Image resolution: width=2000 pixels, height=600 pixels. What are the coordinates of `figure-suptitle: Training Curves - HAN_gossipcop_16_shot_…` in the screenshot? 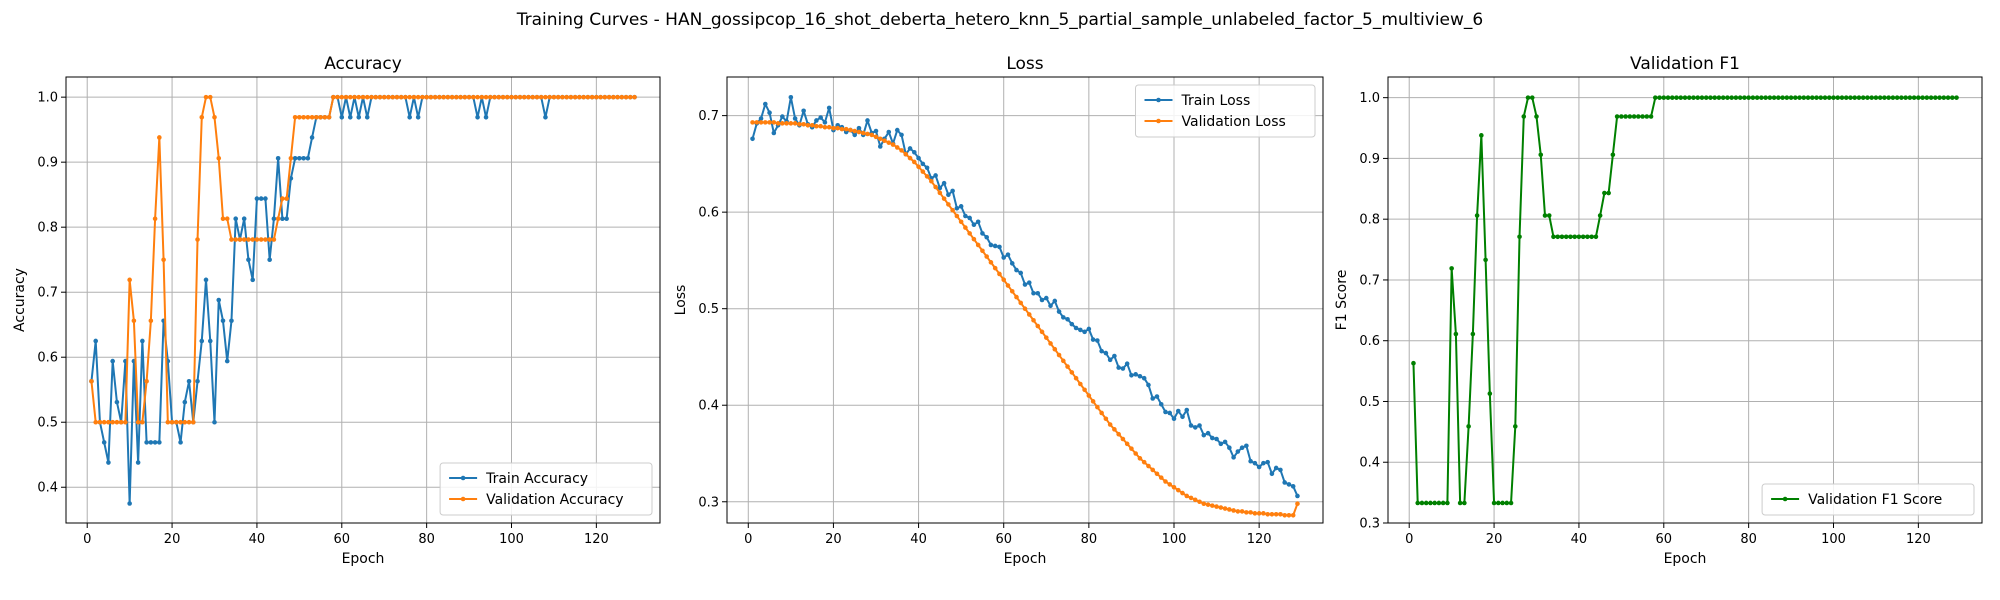 It's located at (1000, 20).